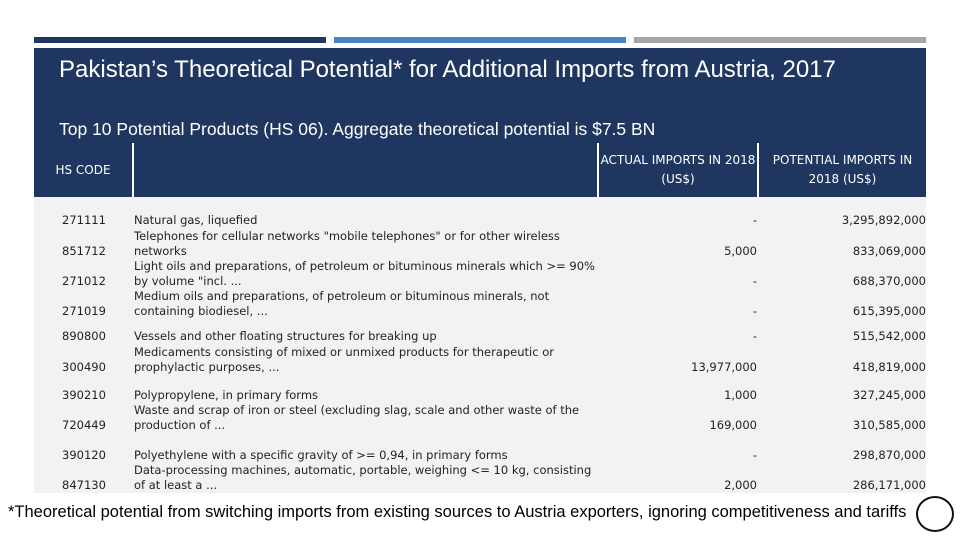  Describe the element at coordinates (226, 395) in the screenshot. I see `description-cell: Polypropylene, in primary forms` at that location.